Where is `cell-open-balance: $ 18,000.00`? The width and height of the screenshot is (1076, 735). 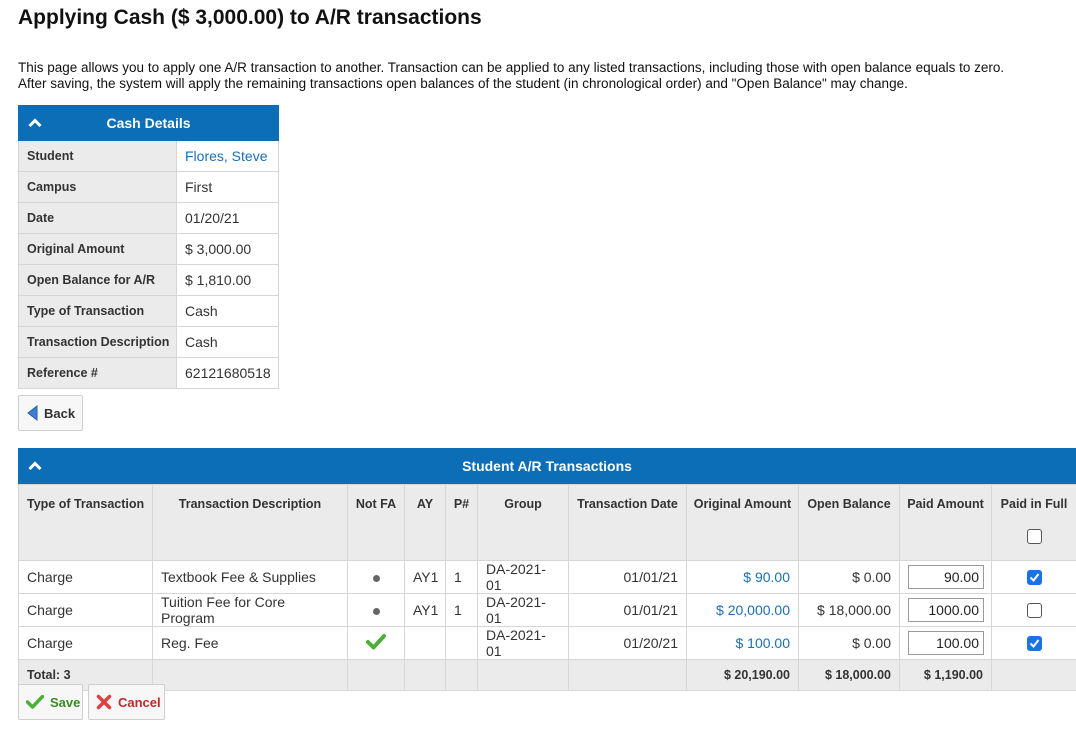 cell-open-balance: $ 18,000.00 is located at coordinates (849, 610).